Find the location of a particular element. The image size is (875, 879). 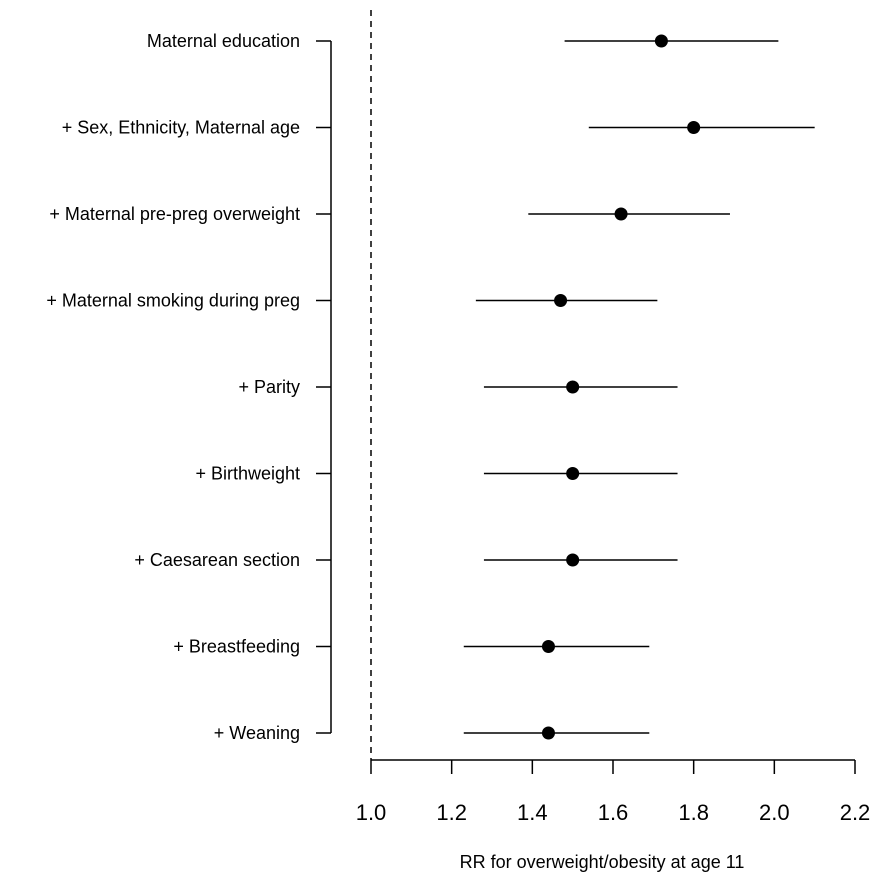

x-tick-label: 1.2 is located at coordinates (451, 812).